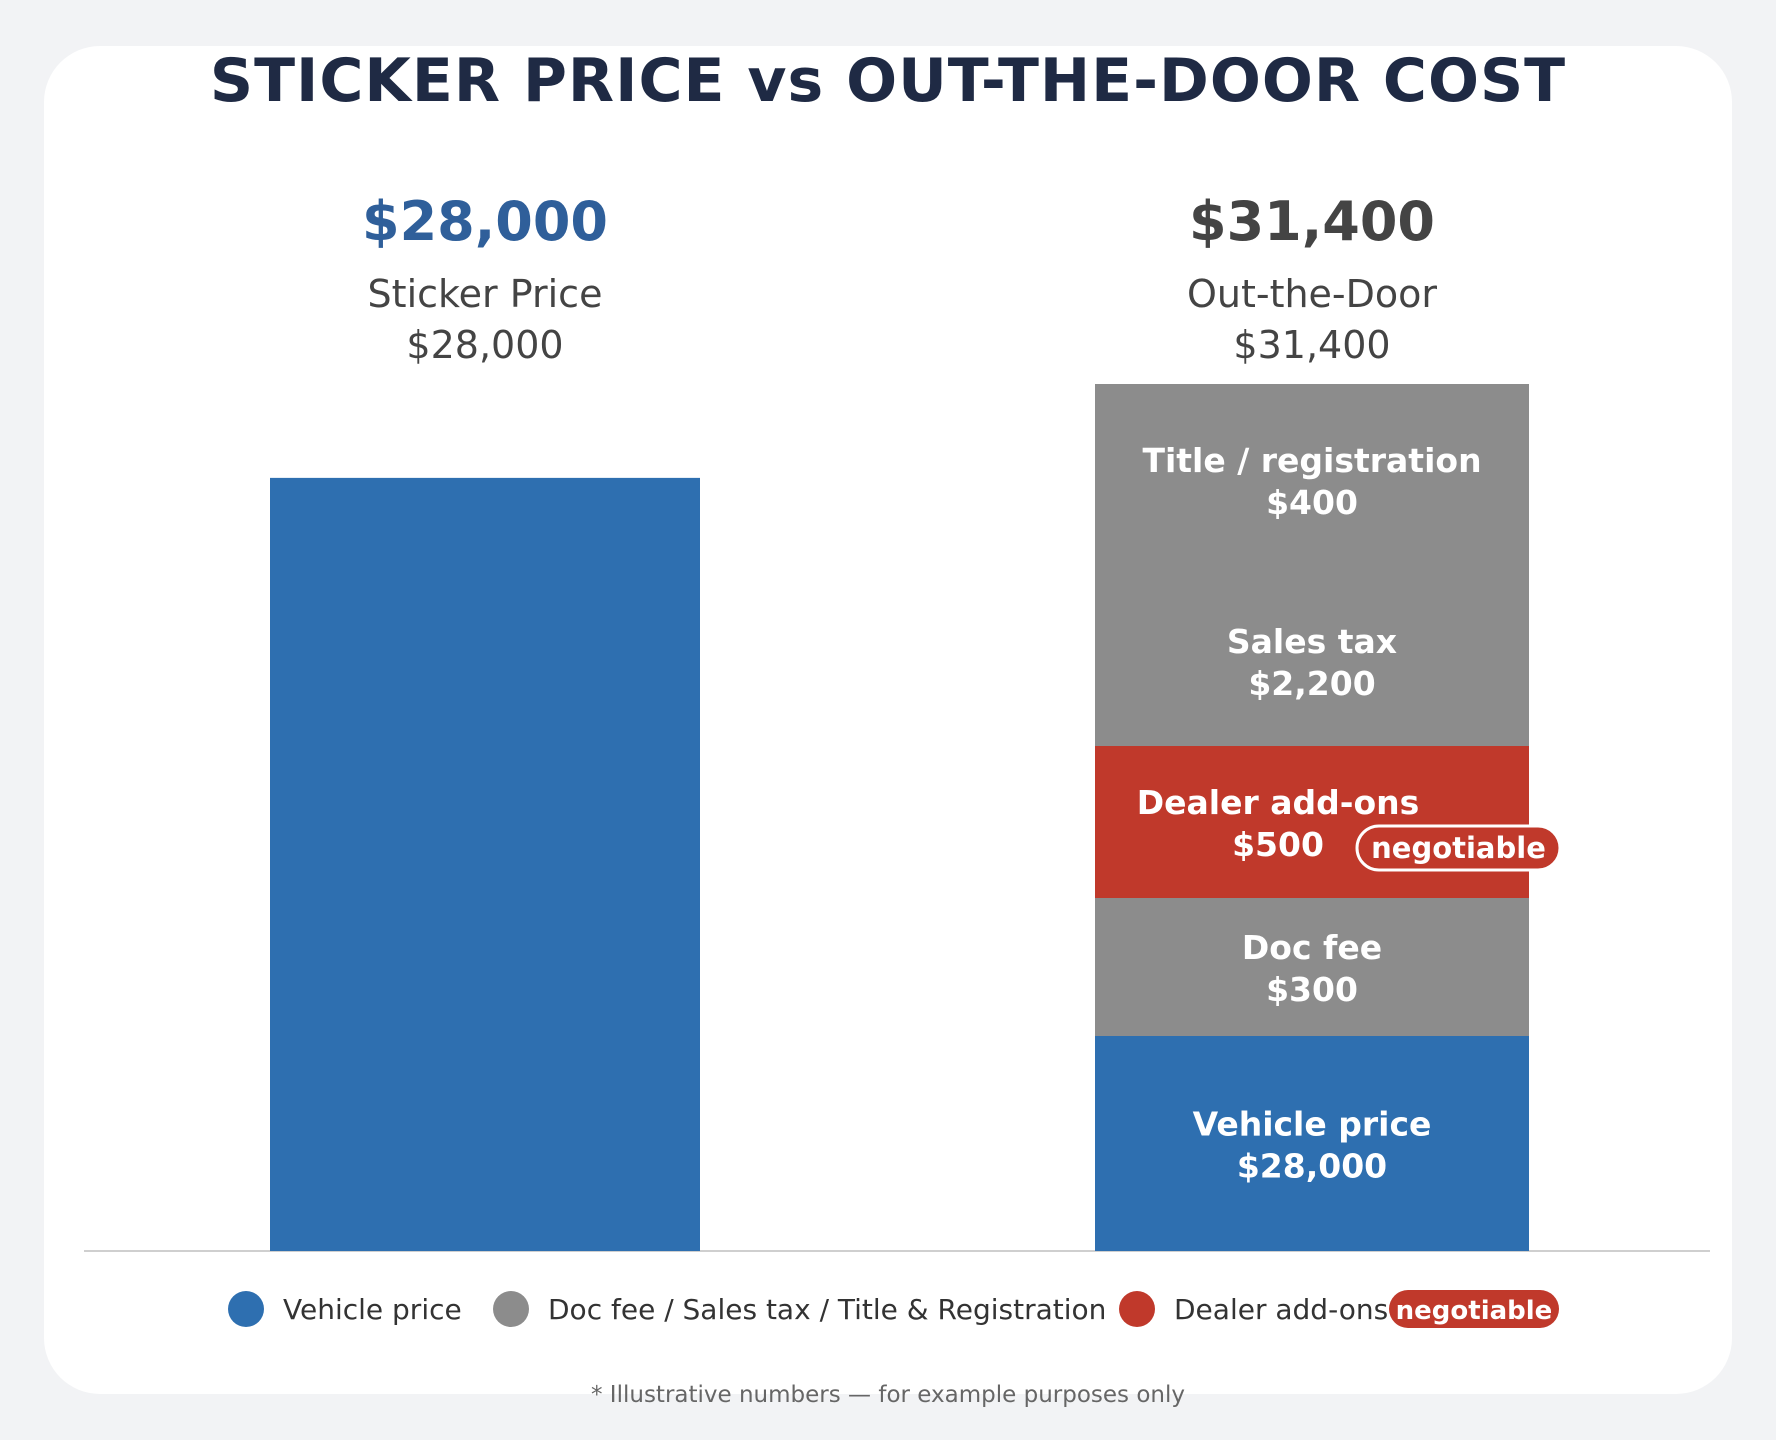 The image size is (1776, 1440). Describe the element at coordinates (1312, 1166) in the screenshot. I see `segment-value-label: $28,000` at that location.